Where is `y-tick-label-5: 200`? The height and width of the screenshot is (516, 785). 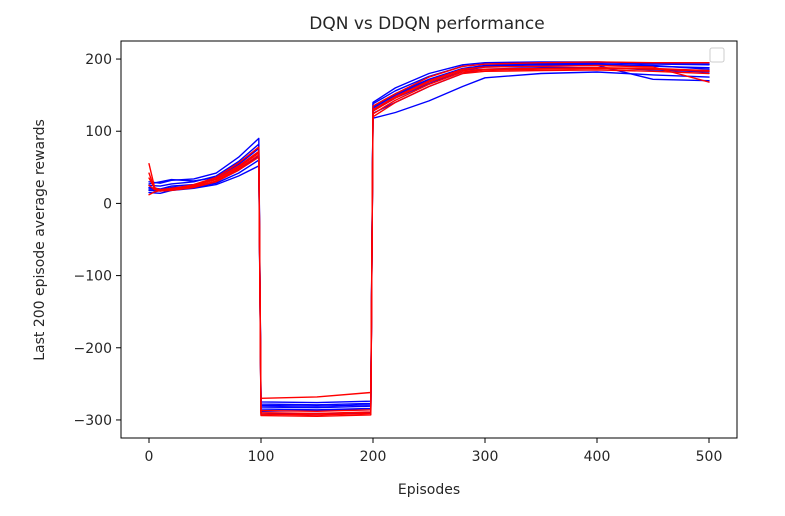
y-tick-label-5: 200 is located at coordinates (98, 60).